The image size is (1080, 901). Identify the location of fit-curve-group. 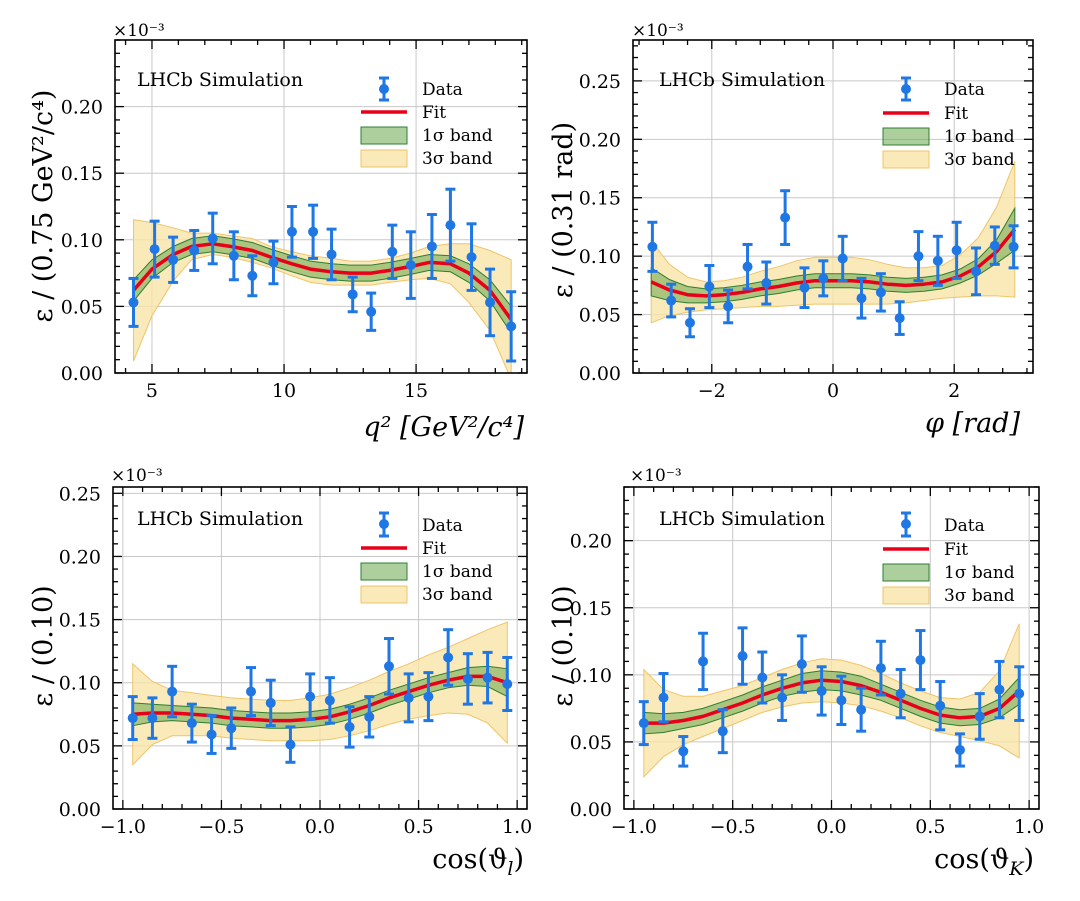
(320, 698).